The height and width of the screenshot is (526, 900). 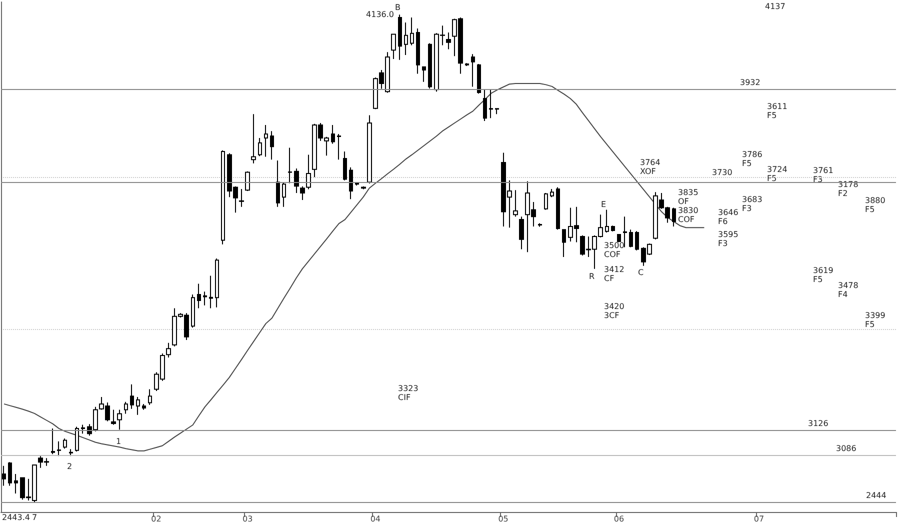 I want to click on x-tick-label: 06, so click(x=619, y=519).